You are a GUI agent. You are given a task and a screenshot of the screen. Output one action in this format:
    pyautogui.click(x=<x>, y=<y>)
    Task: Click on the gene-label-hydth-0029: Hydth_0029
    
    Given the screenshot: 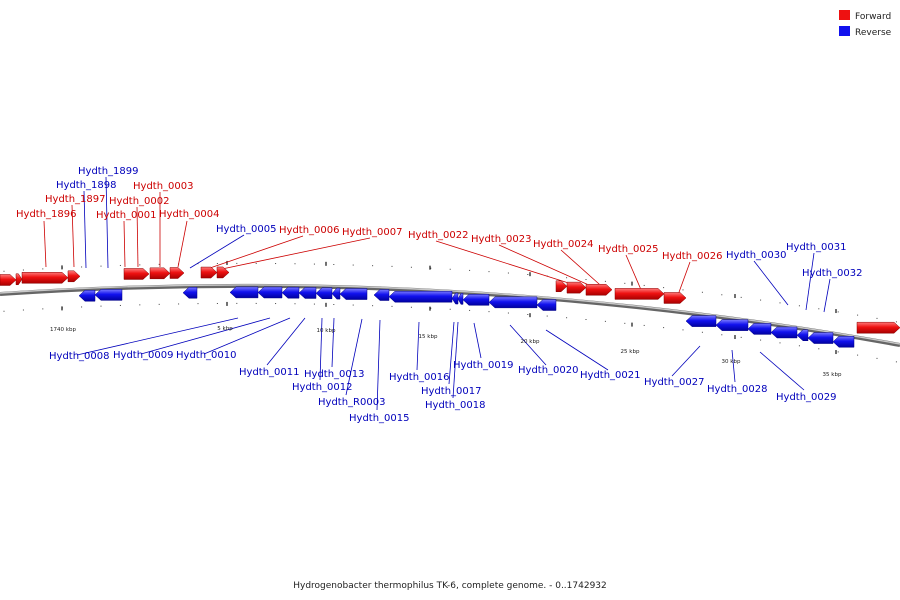 What is the action you would take?
    pyautogui.click(x=806, y=397)
    